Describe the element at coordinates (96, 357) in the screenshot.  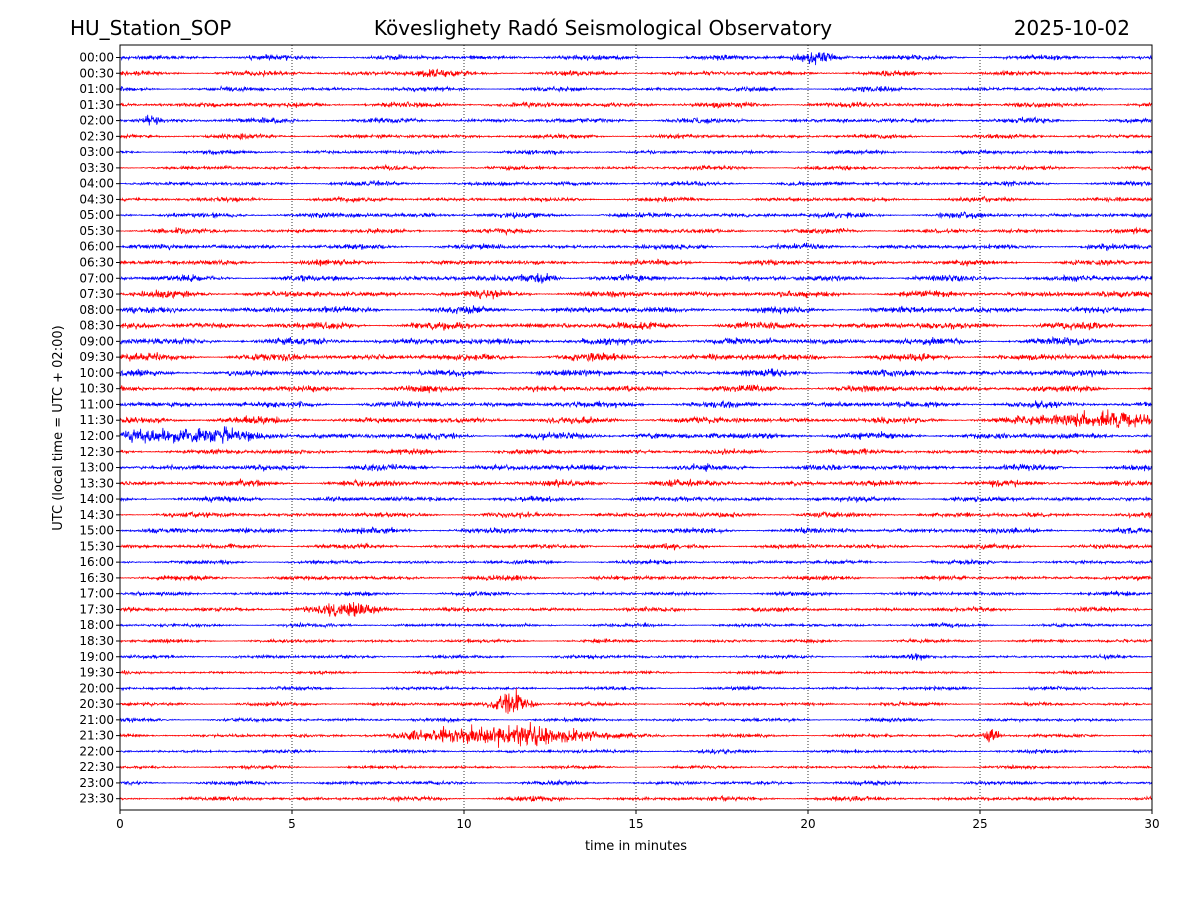
I see `y-tick-label: 09:30` at that location.